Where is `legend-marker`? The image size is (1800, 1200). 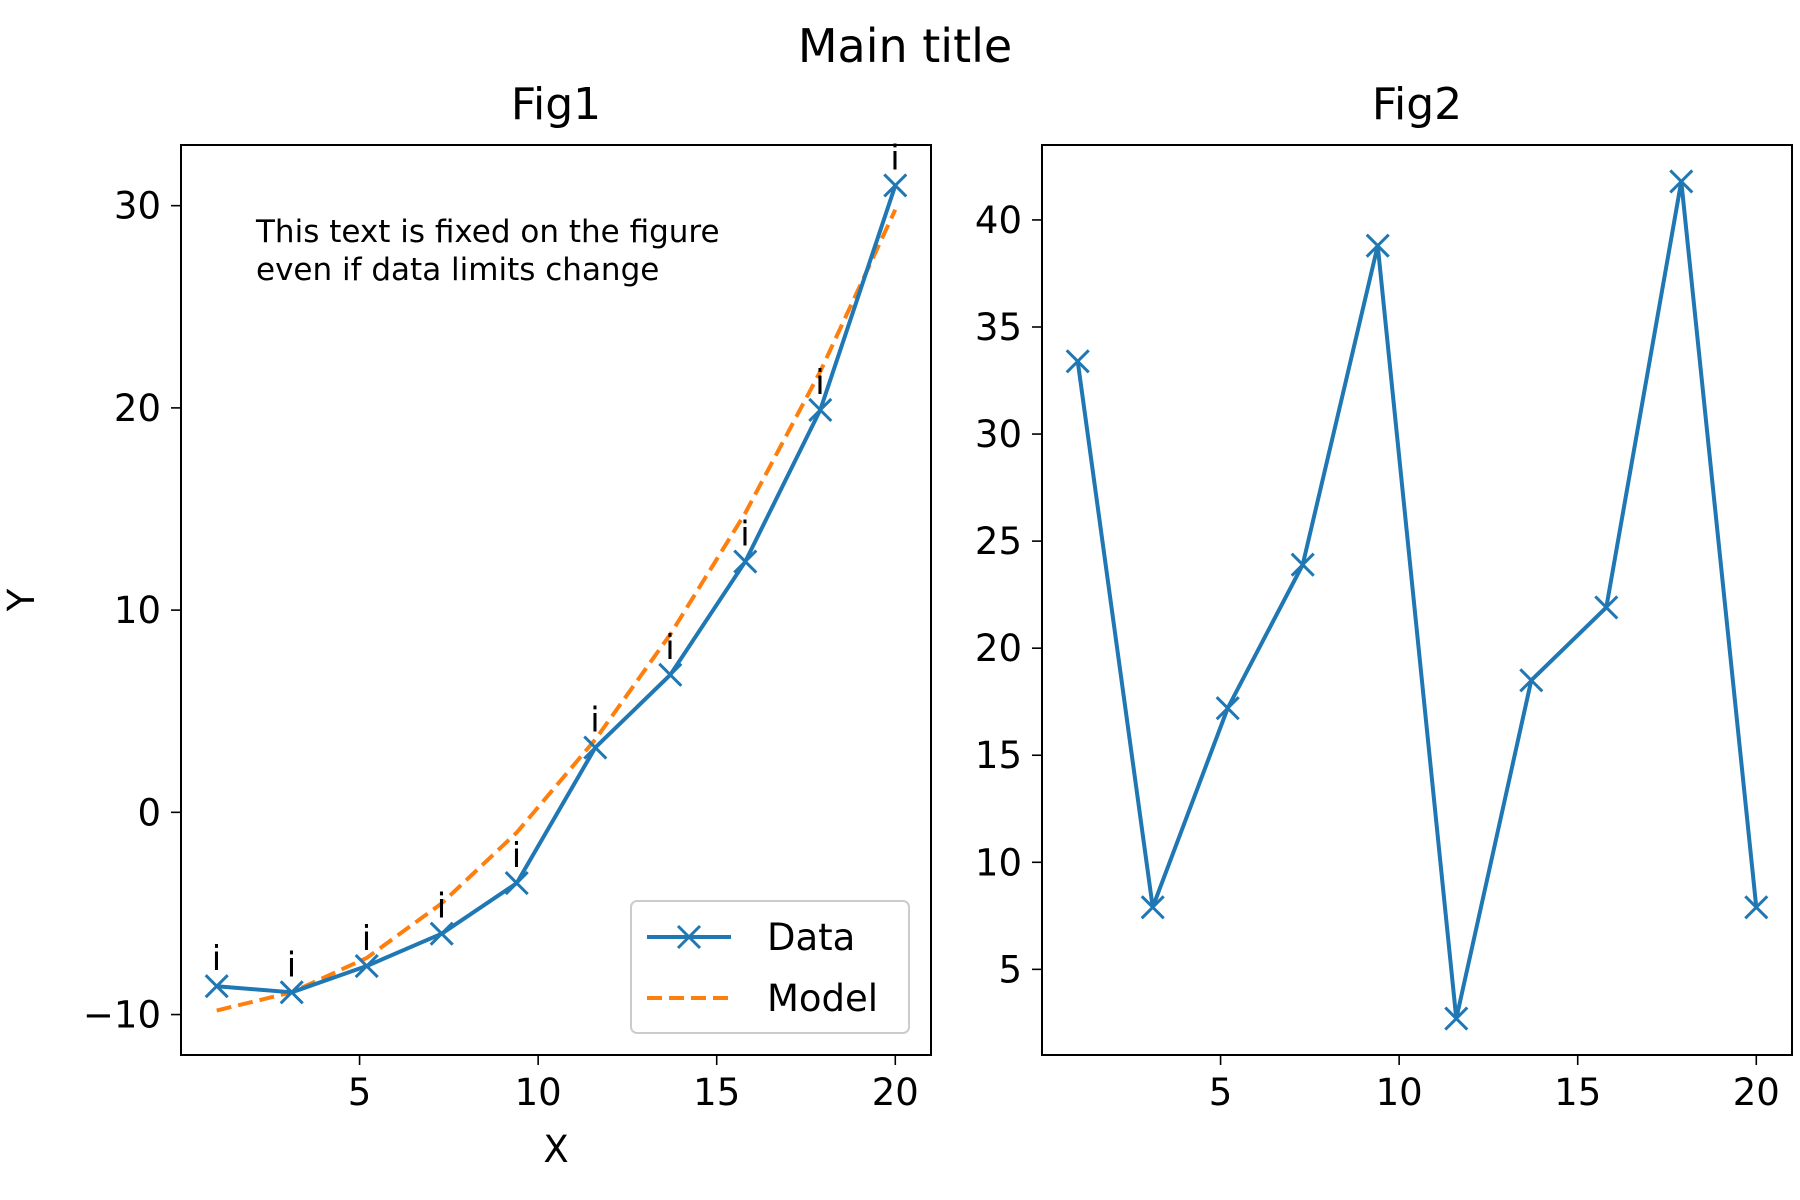
legend-marker is located at coordinates (689, 937).